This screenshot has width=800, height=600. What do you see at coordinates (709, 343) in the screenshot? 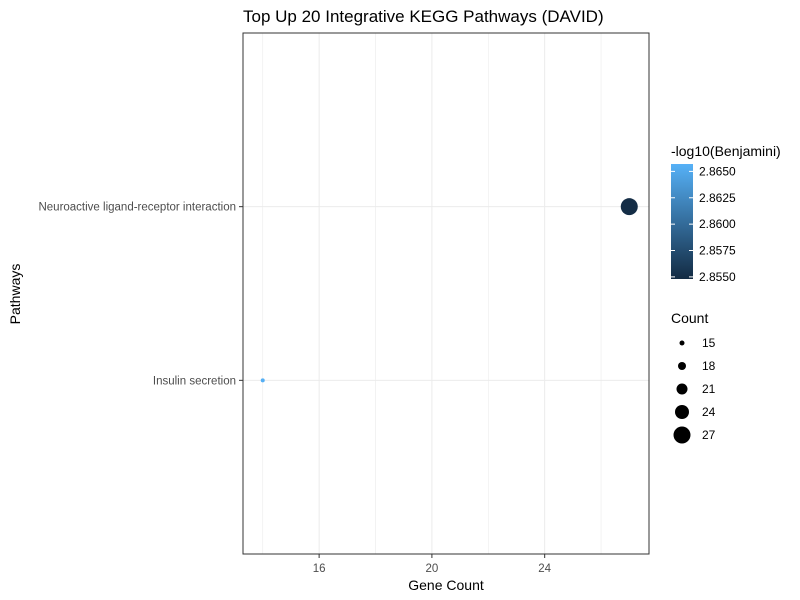
I see `size-legend-label: 15` at bounding box center [709, 343].